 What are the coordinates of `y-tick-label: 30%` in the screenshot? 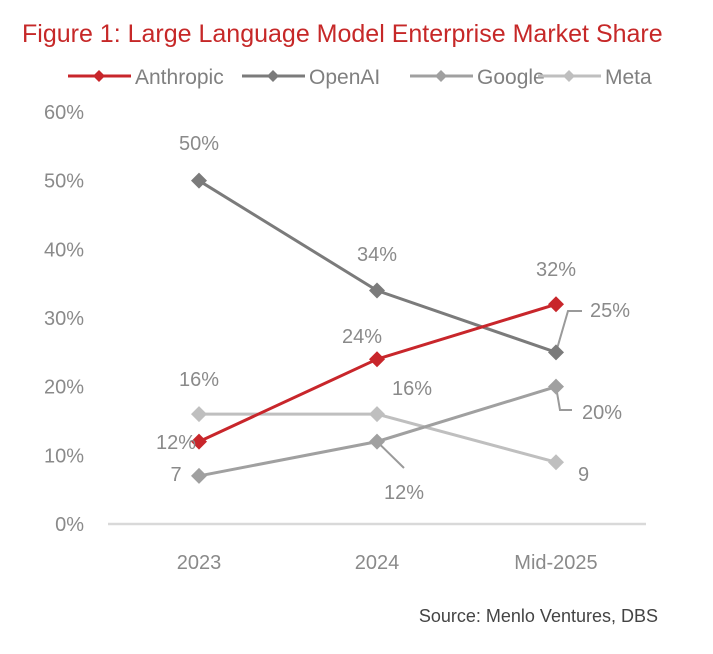 It's located at (64, 319).